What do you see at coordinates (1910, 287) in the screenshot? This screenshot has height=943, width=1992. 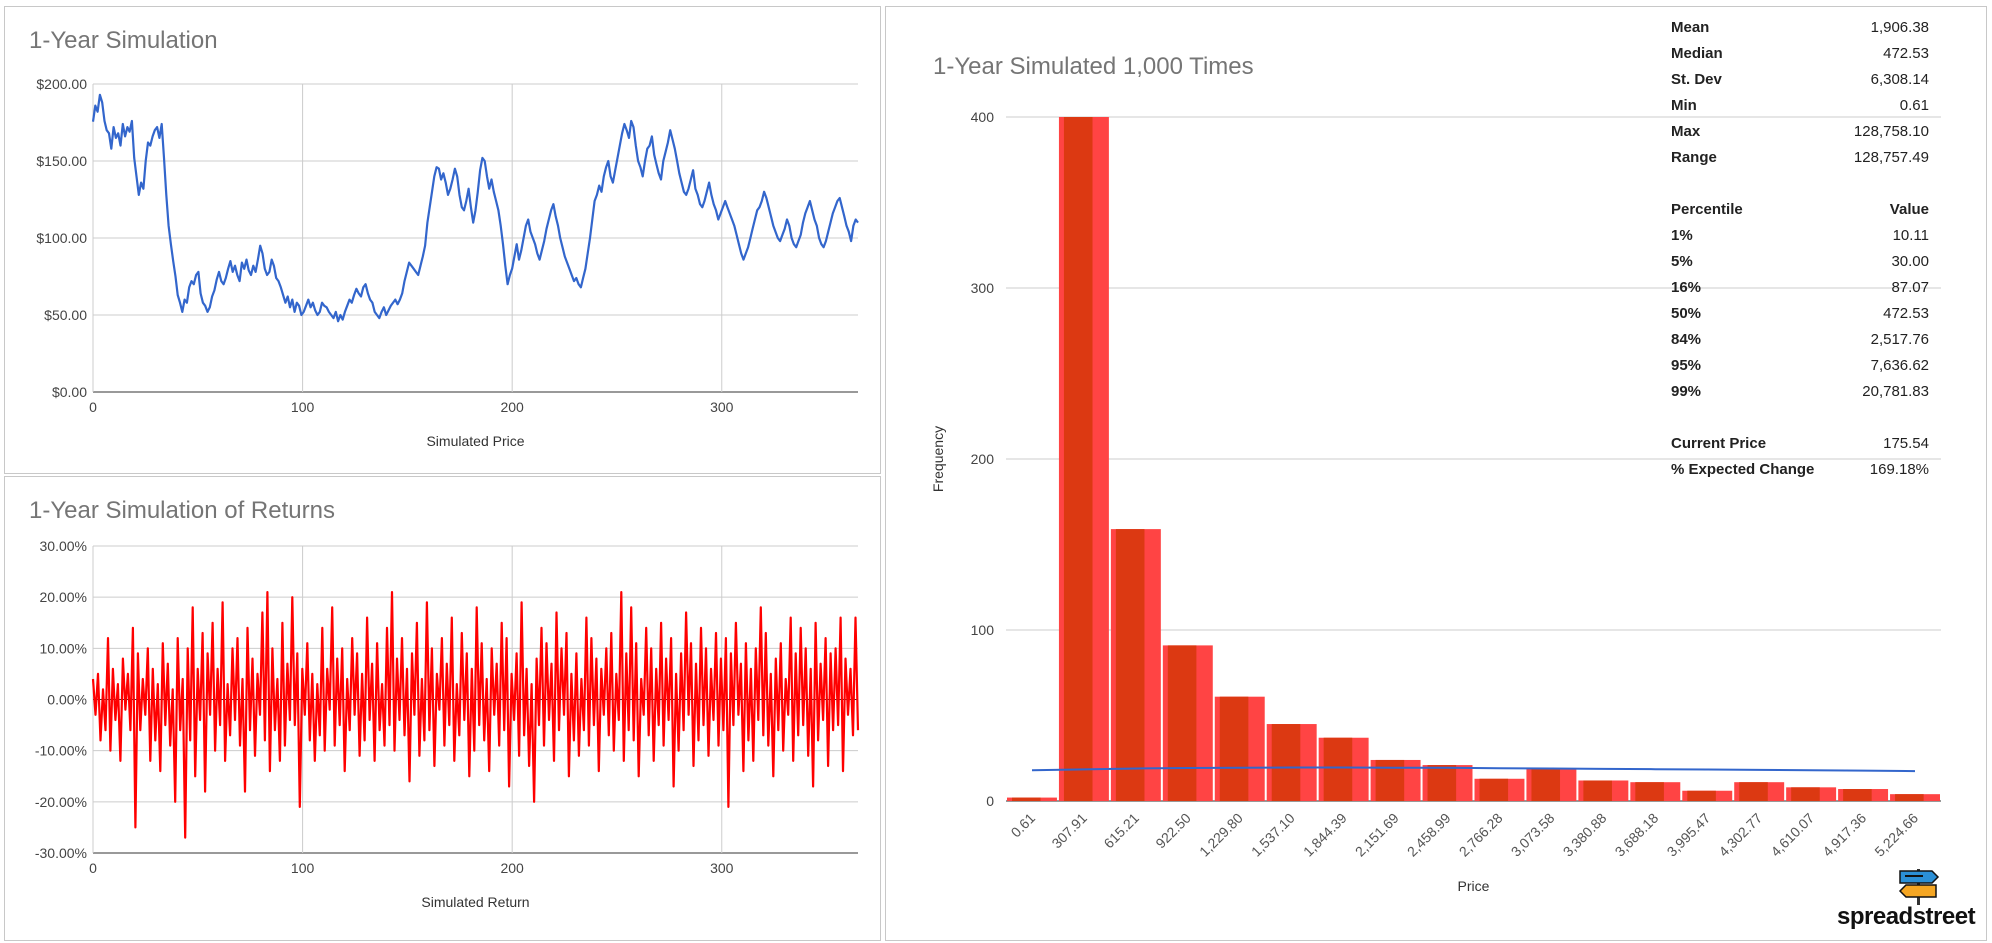 I see `percentile-value: 87.07` at bounding box center [1910, 287].